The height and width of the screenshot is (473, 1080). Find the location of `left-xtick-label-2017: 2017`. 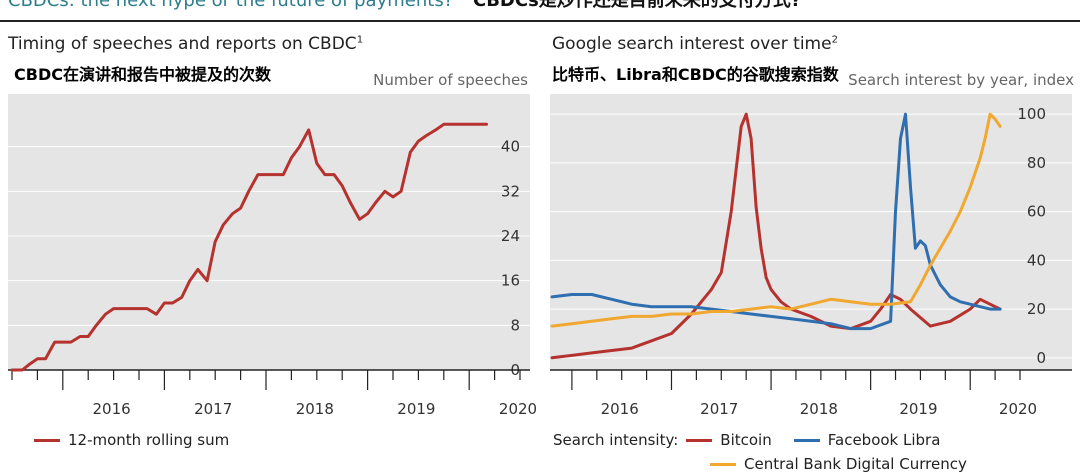

left-xtick-label-2017: 2017 is located at coordinates (213, 409).